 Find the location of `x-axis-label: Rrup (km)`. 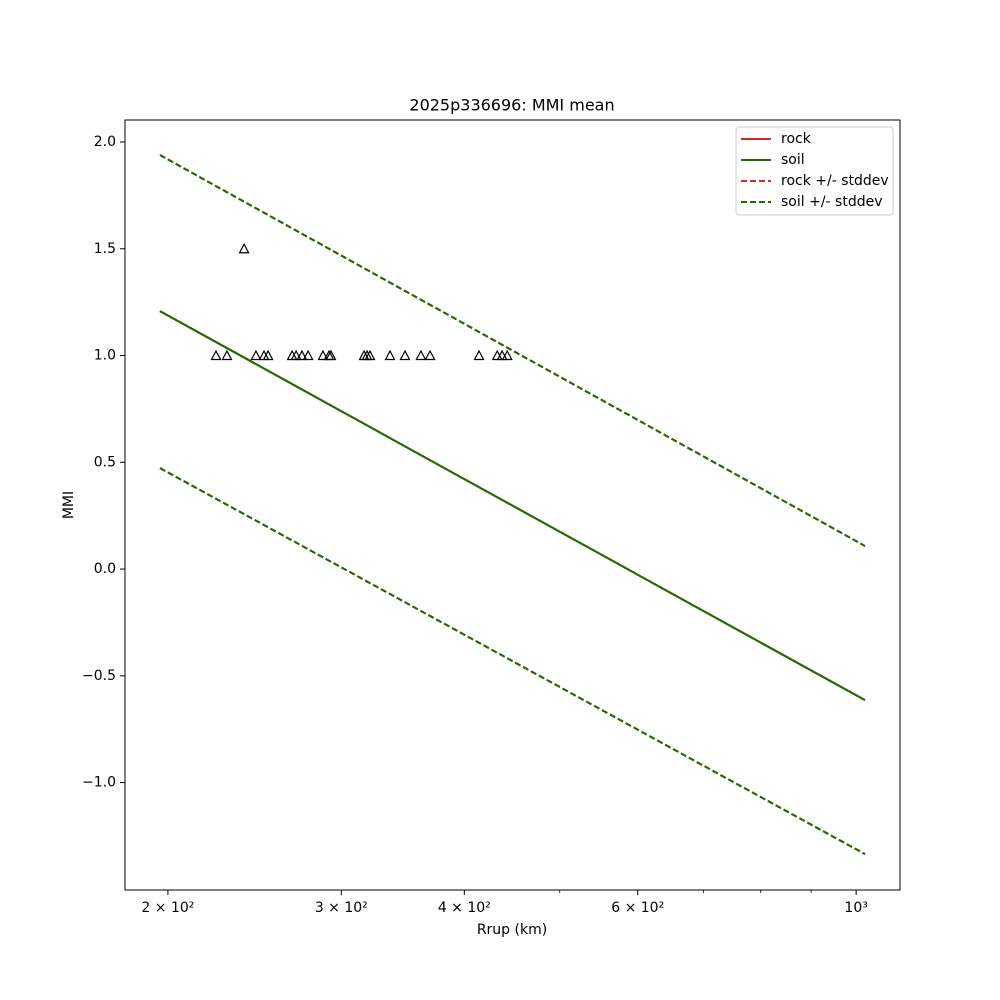

x-axis-label: Rrup (km) is located at coordinates (512, 930).